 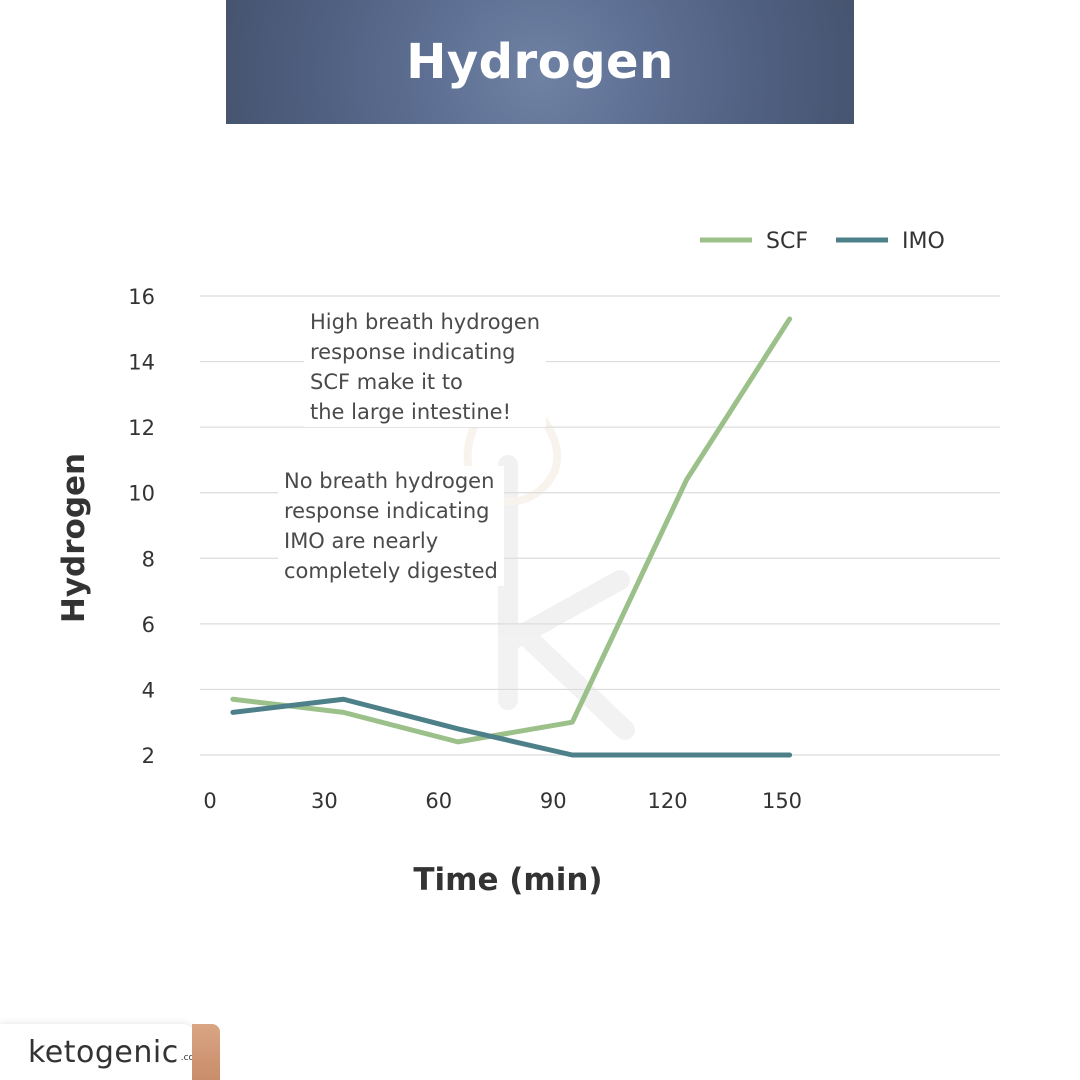 What do you see at coordinates (387, 511) in the screenshot?
I see `annotation-imo-line: response indicating` at bounding box center [387, 511].